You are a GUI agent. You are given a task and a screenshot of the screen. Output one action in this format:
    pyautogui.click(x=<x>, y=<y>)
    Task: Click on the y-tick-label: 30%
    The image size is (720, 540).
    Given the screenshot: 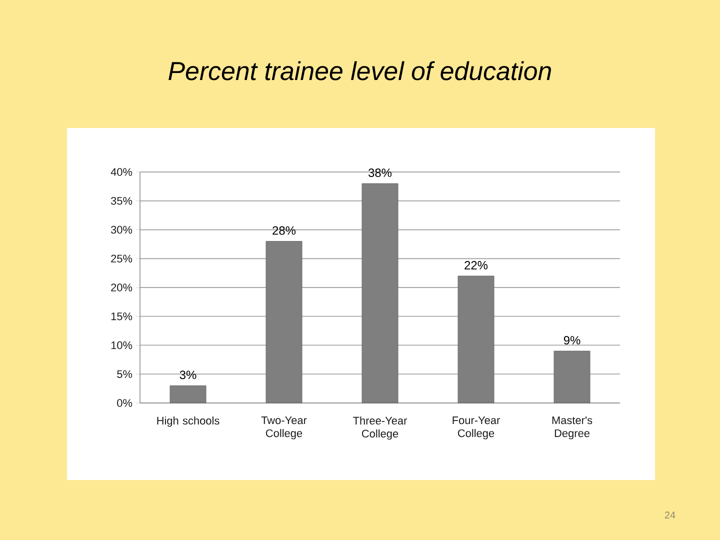 What is the action you would take?
    pyautogui.click(x=121, y=230)
    